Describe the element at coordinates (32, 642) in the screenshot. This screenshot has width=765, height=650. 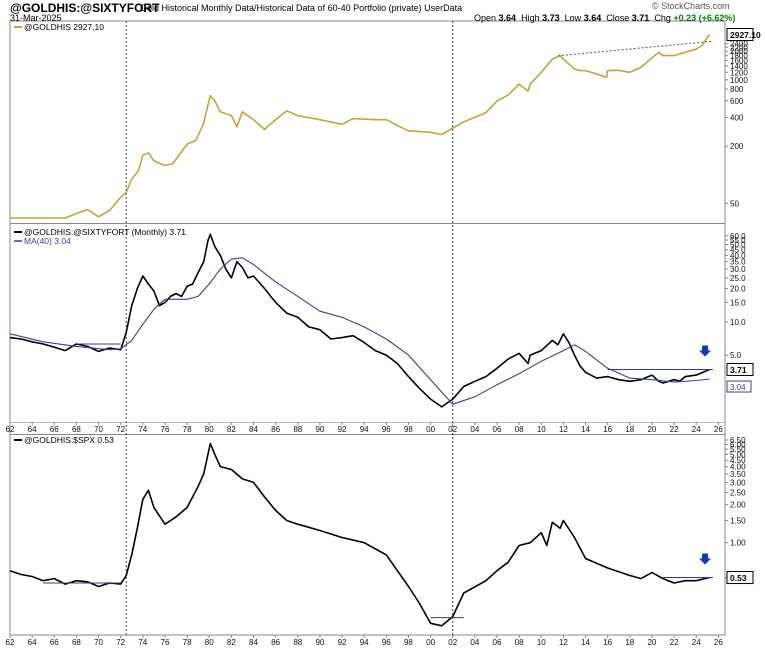
I see `x-tick-label: 64` at that location.